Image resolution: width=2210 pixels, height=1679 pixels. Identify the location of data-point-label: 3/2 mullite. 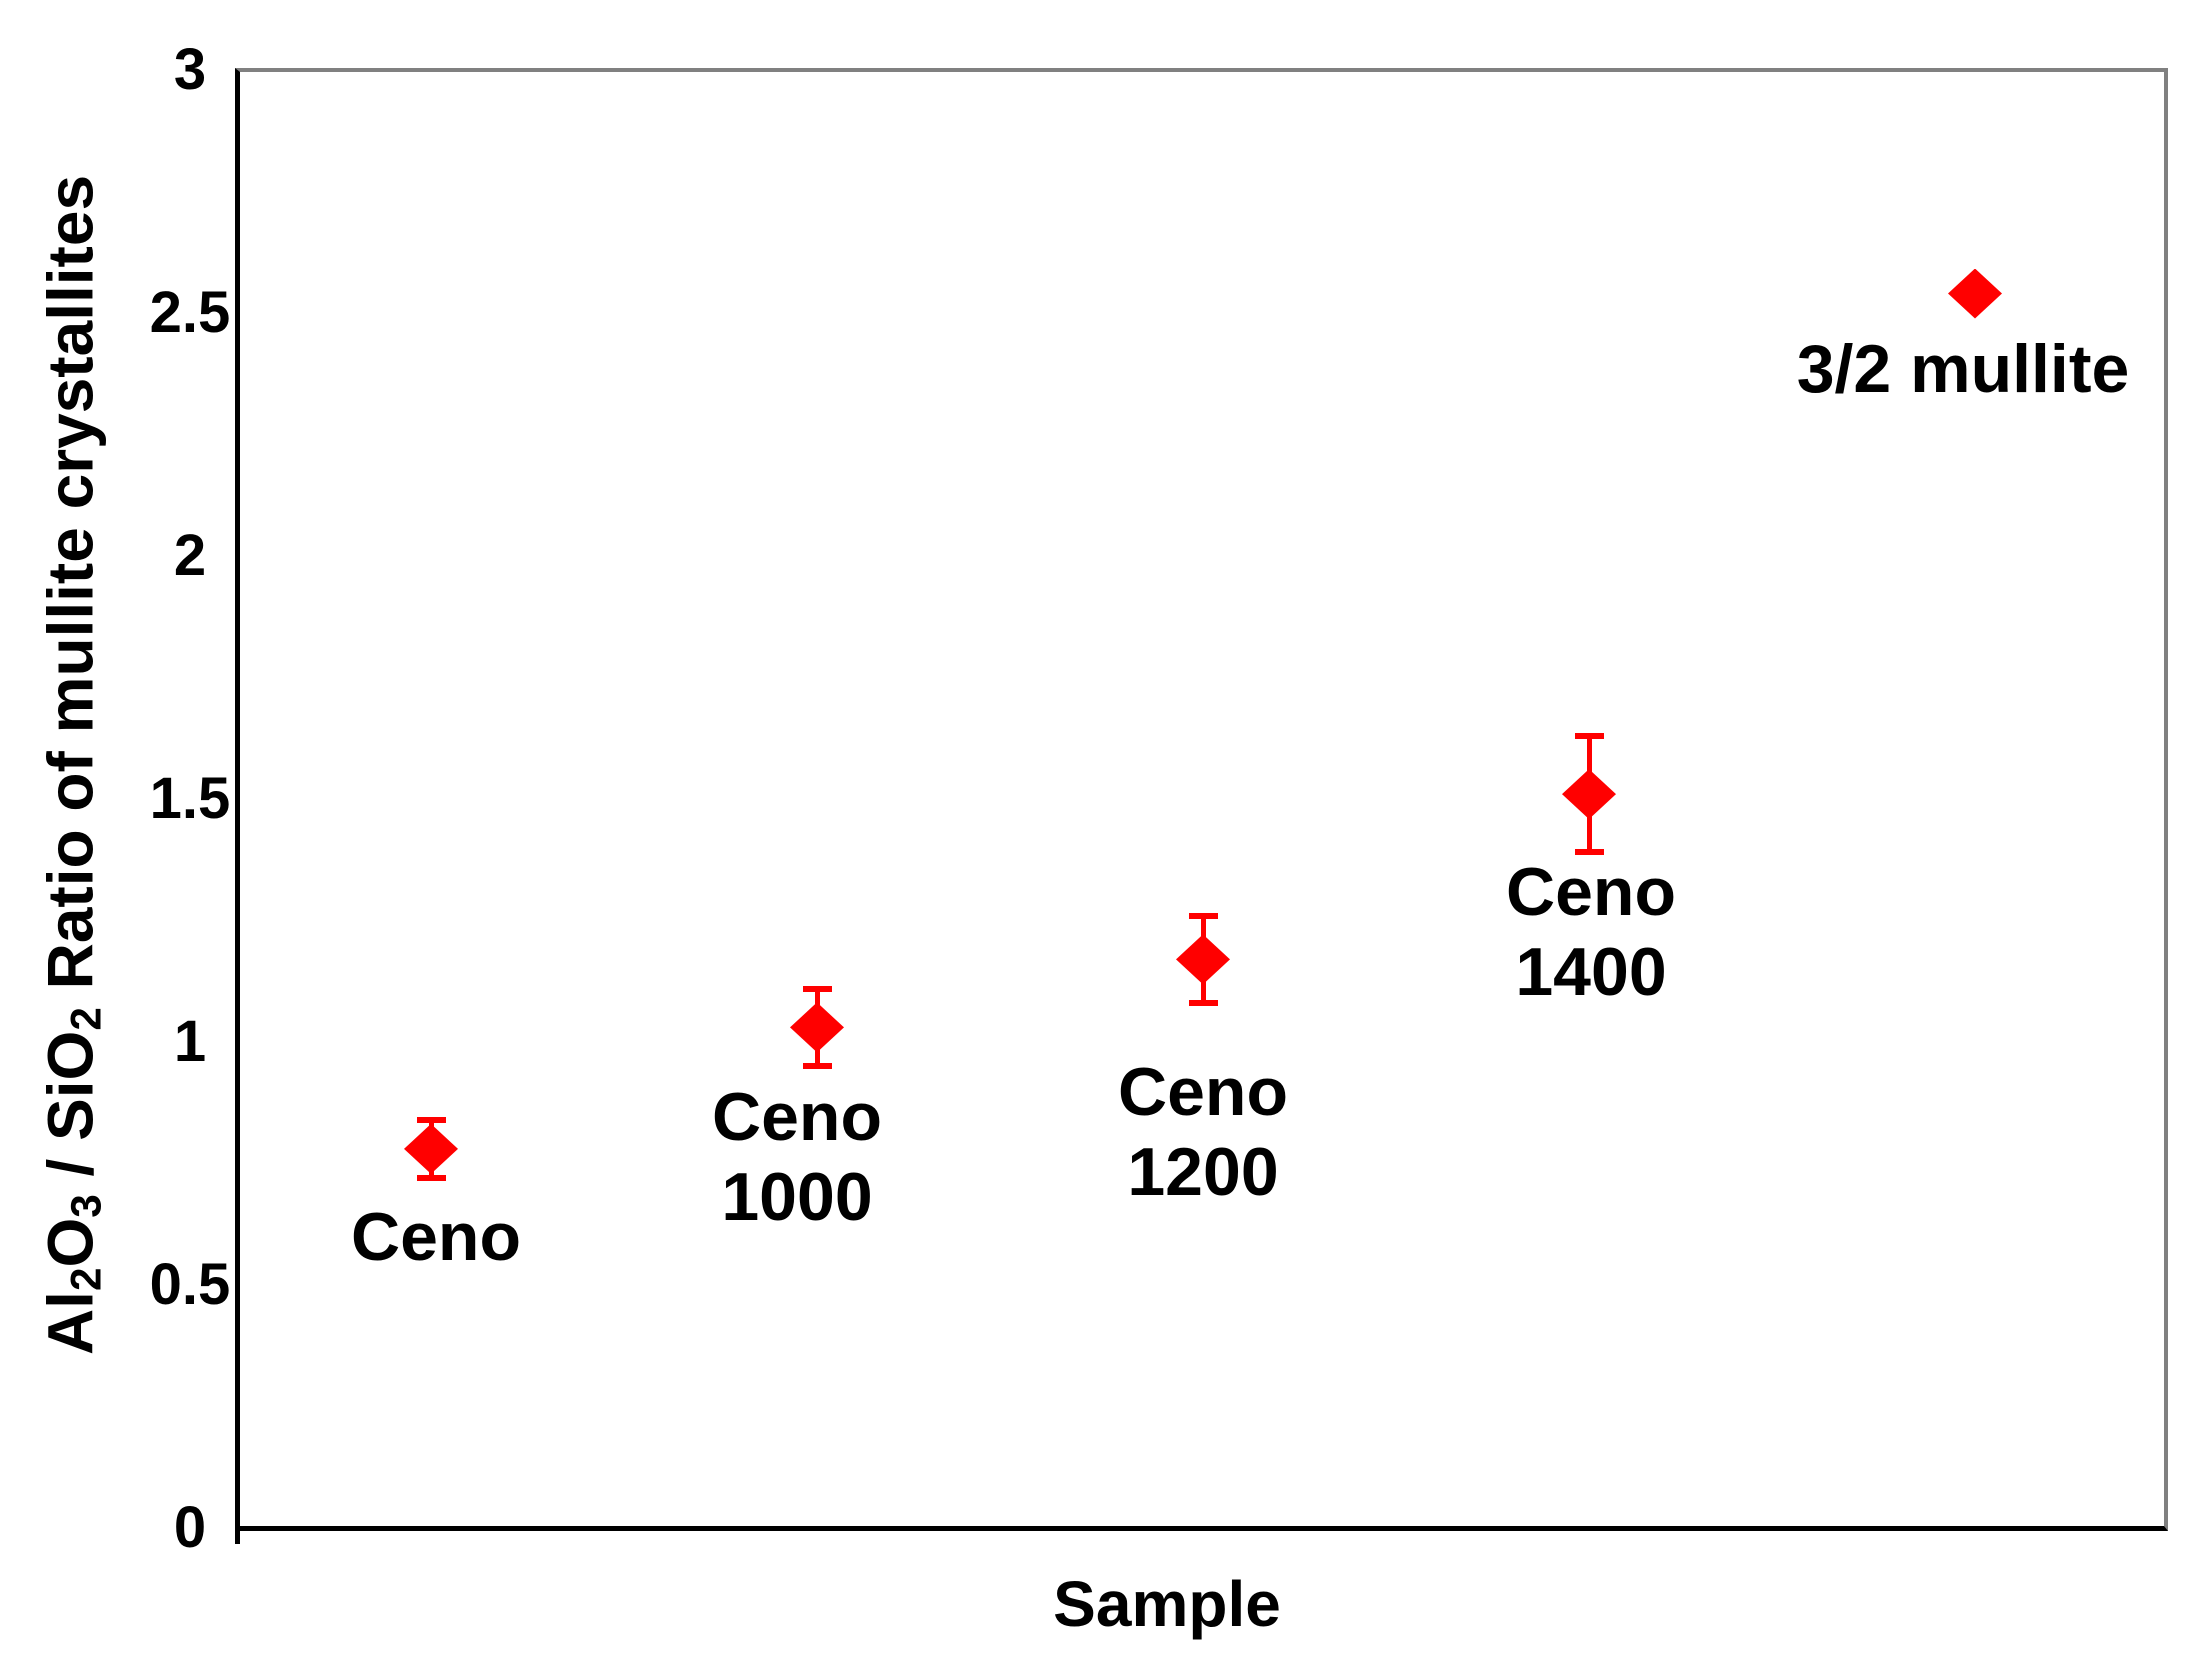
(1936, 369).